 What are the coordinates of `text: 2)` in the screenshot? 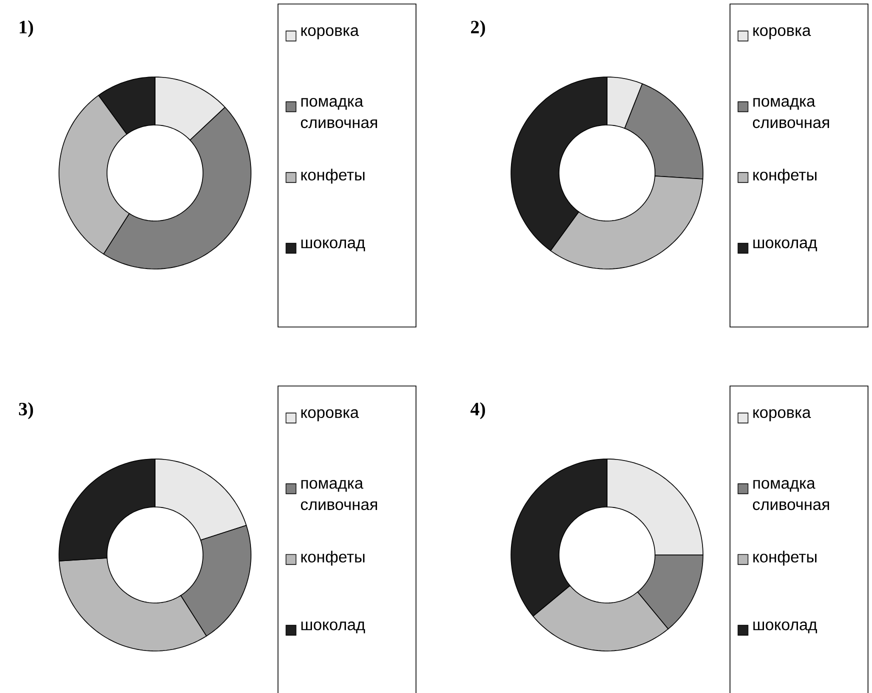 It's located at (478, 29).